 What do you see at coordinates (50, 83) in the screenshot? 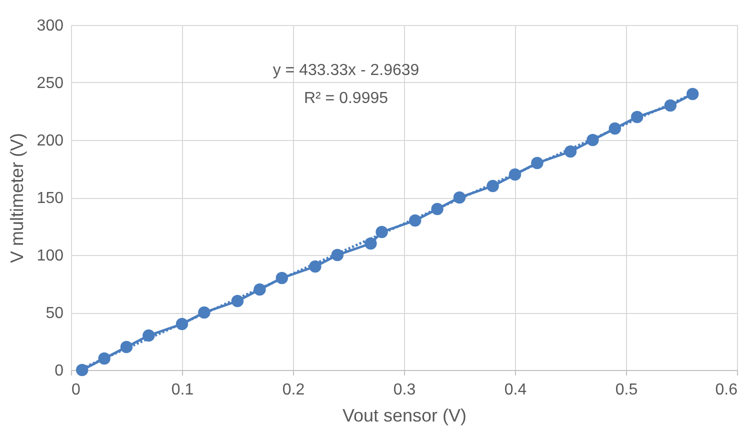
I see `y-tick-label: 250` at bounding box center [50, 83].